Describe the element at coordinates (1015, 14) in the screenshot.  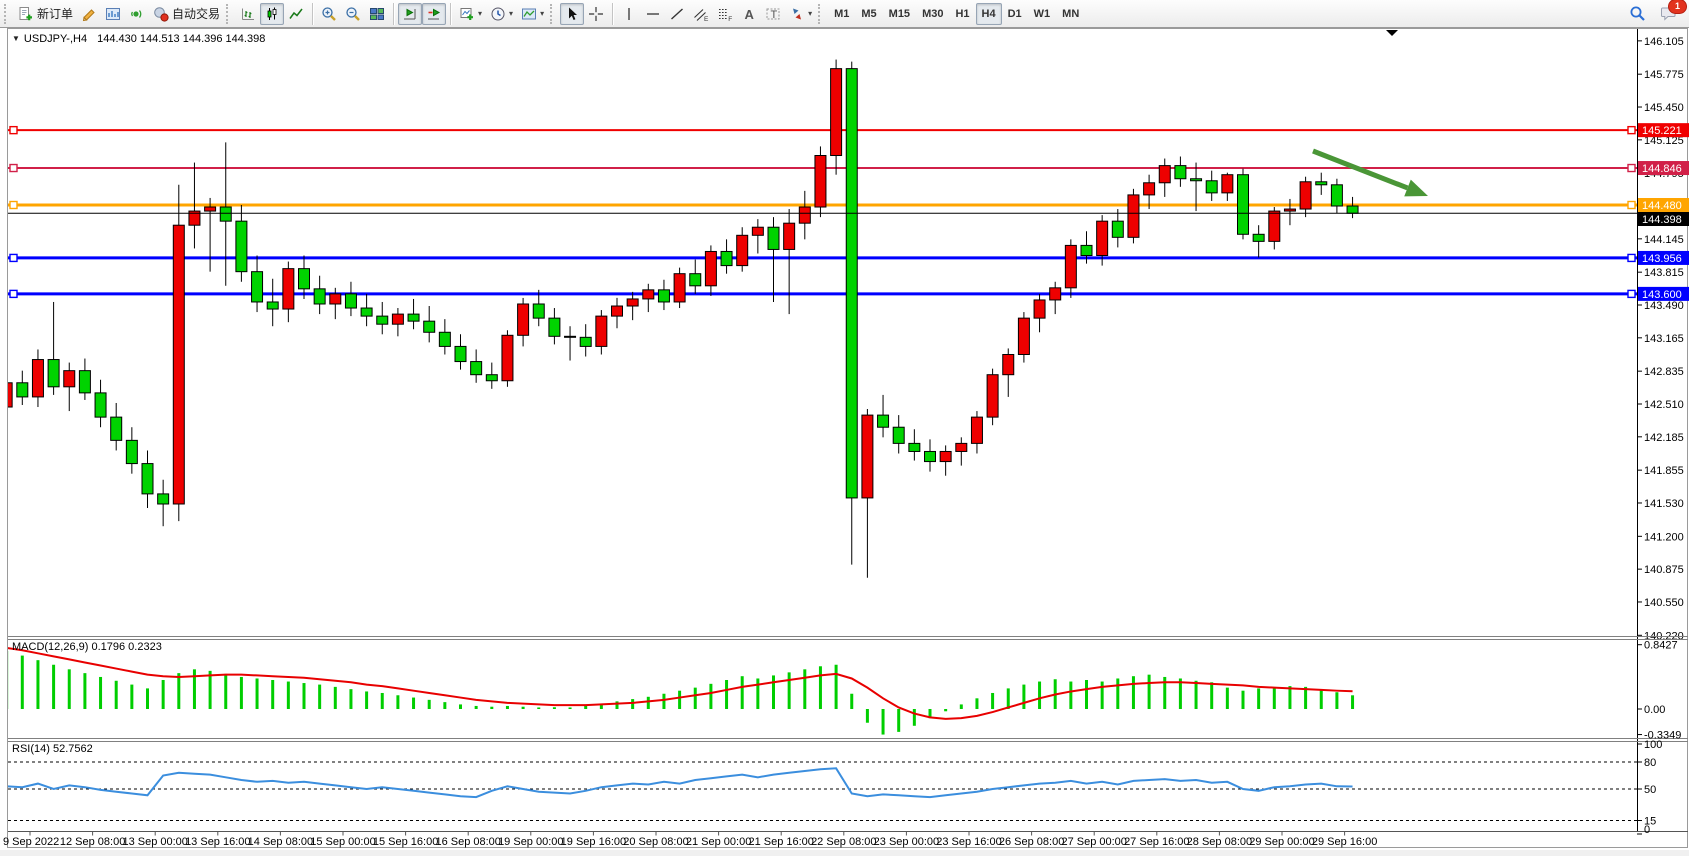
I see `tab-d1: D1` at that location.